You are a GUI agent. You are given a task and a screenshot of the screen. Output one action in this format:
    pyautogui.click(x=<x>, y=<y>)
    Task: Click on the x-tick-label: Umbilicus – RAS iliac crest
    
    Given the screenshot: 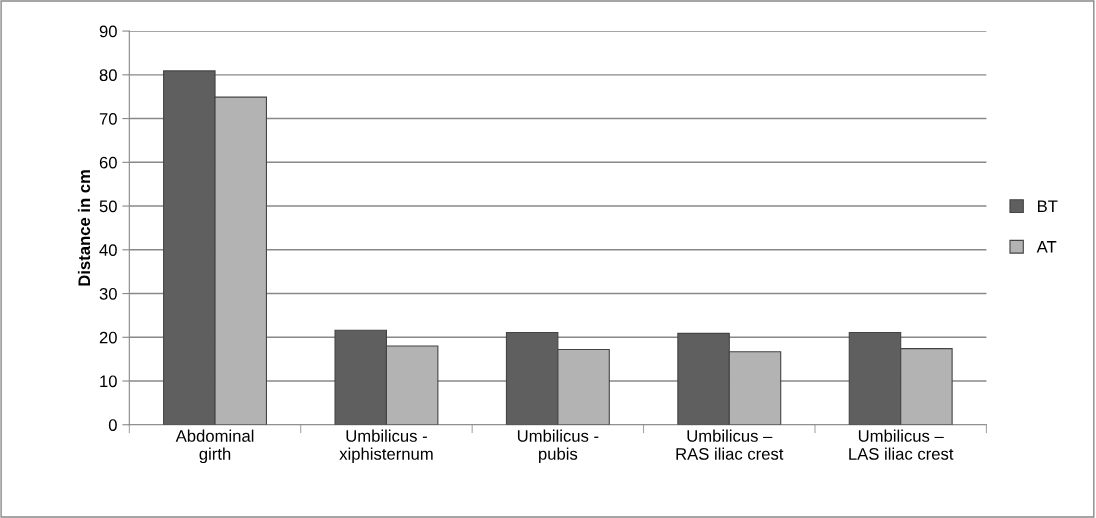 What is the action you would take?
    pyautogui.click(x=730, y=444)
    